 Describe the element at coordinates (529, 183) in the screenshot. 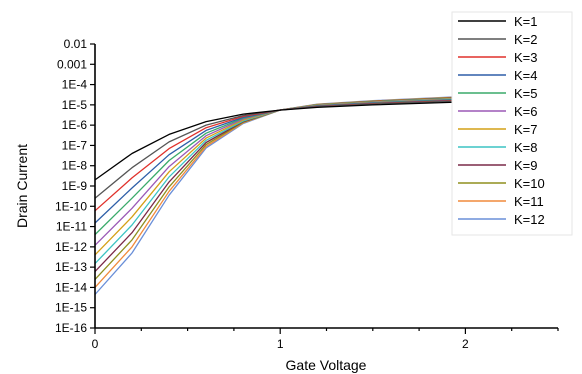

I see `legend-label: K=10` at that location.